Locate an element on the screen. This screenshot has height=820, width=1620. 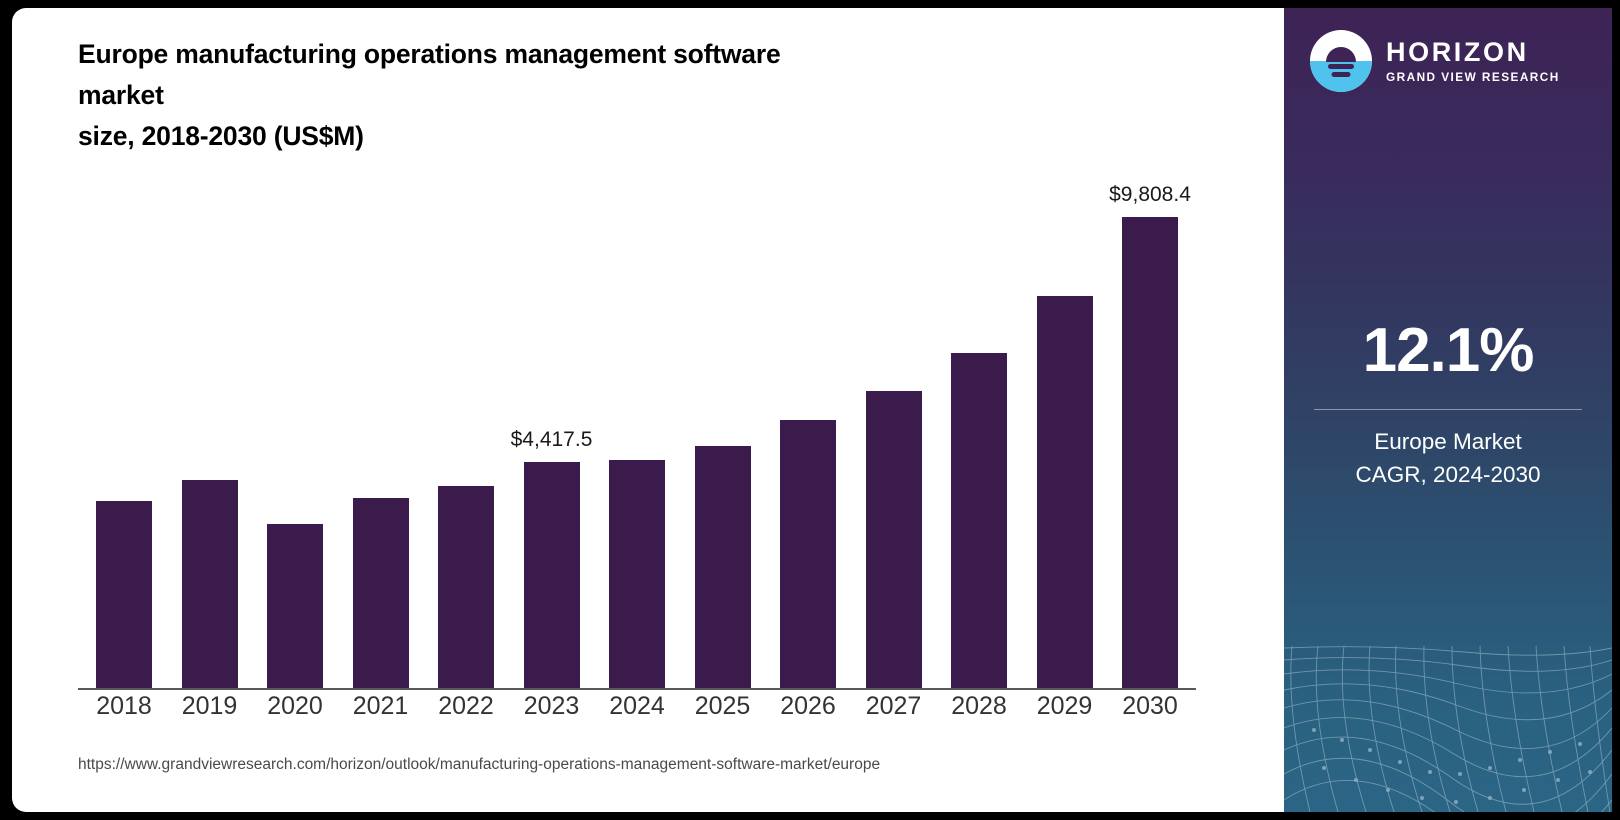
logo-brand-name: HORIZON is located at coordinates (1457, 51).